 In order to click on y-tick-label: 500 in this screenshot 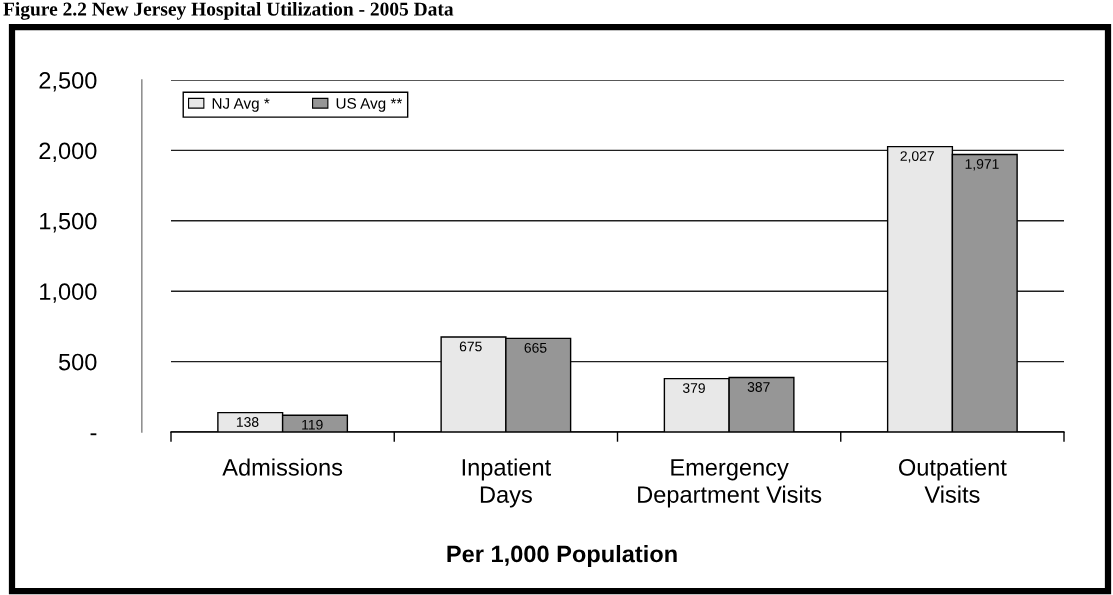, I will do `click(77, 362)`.